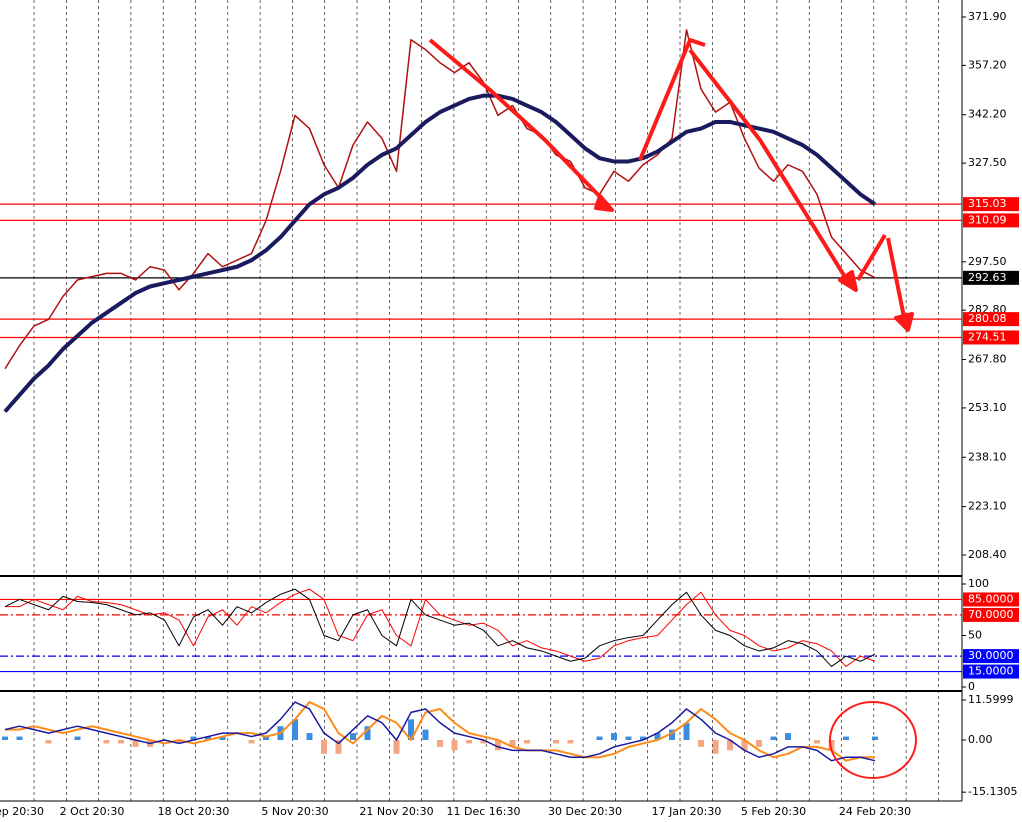 This screenshot has width=1022, height=822. Describe the element at coordinates (987, 318) in the screenshot. I see `level-label: 280.08` at that location.